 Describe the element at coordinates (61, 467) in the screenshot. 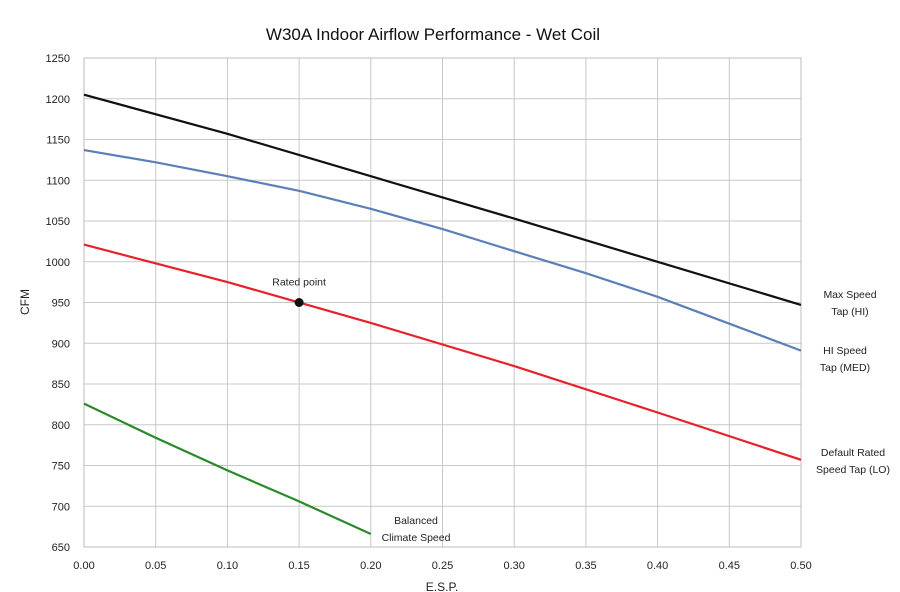

I see `y-tick-label: 750` at that location.